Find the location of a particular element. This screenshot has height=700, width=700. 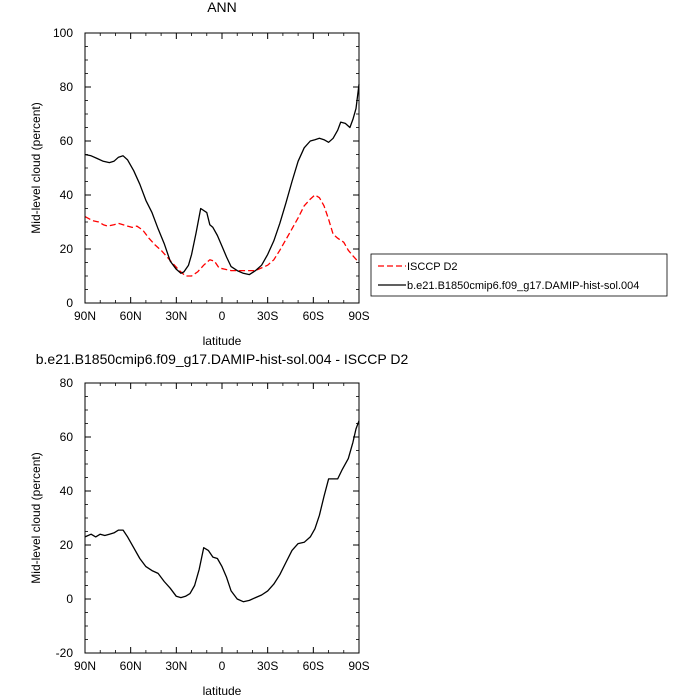

y-axis-label-bottom: Mid-level cloud (percent) is located at coordinates (36, 517).